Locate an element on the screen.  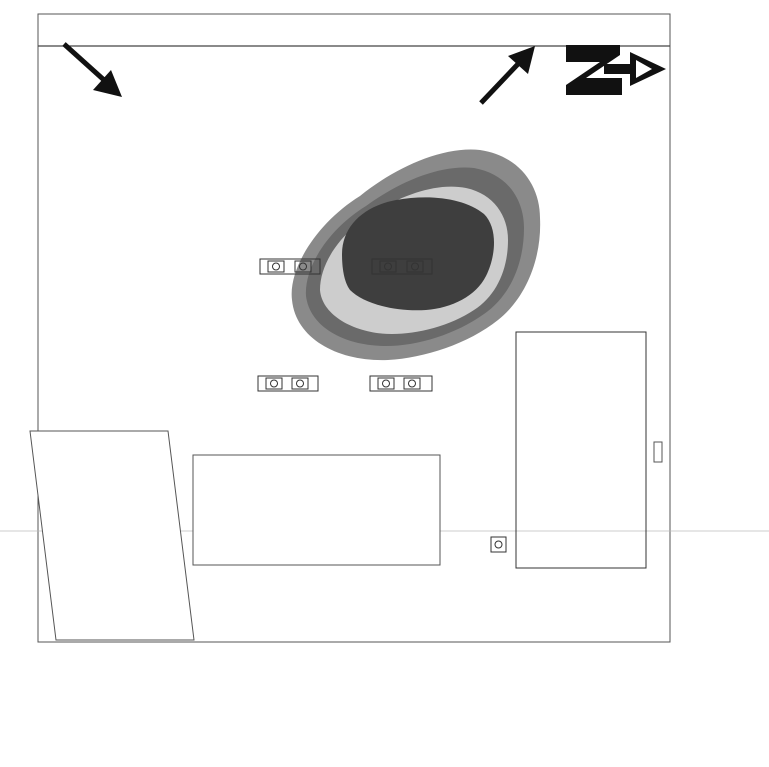
contamination-plume is located at coordinates (416, 255).